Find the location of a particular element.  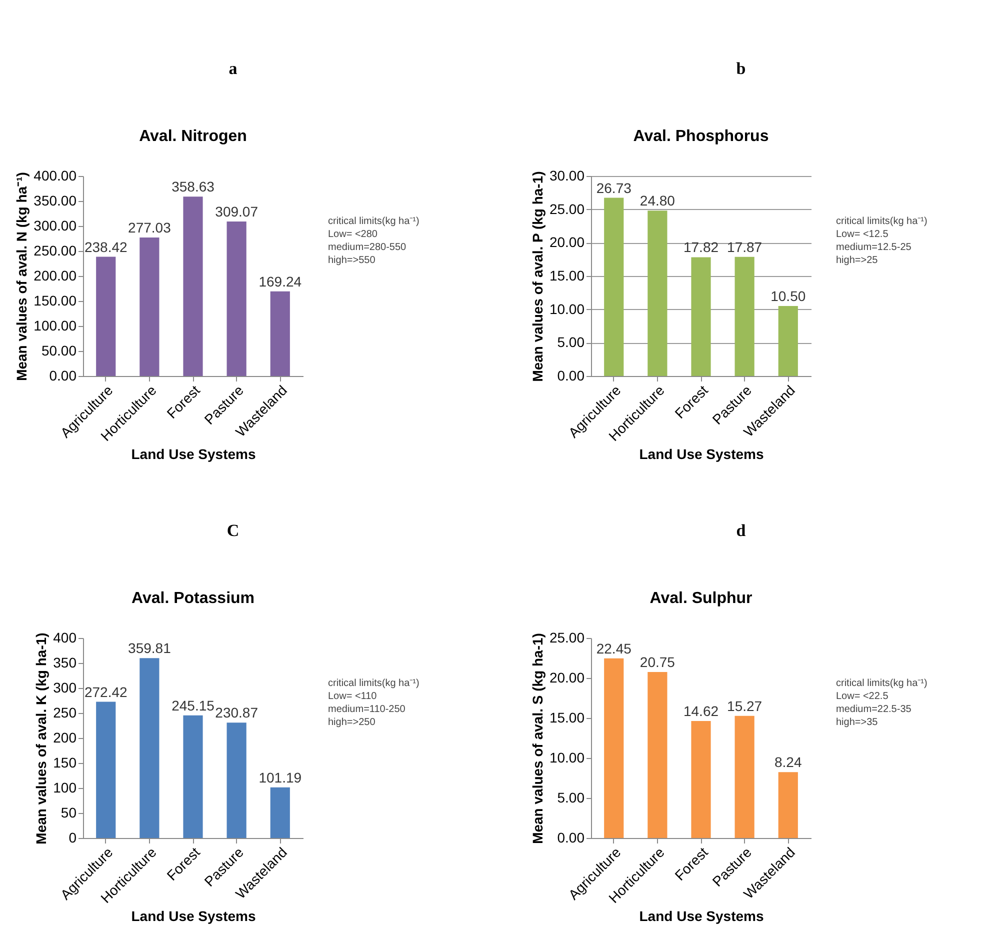

text: Low= <110 is located at coordinates (353, 696).